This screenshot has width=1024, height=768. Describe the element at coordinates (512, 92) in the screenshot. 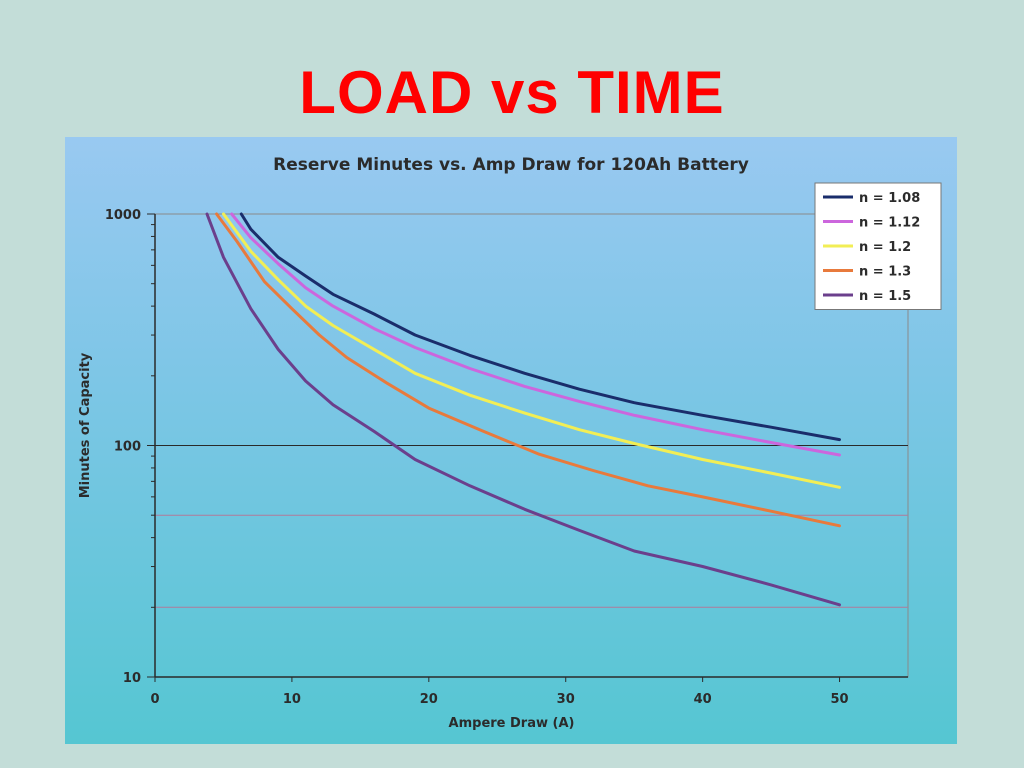

I see `slide-title: LOAD vs TIME` at that location.